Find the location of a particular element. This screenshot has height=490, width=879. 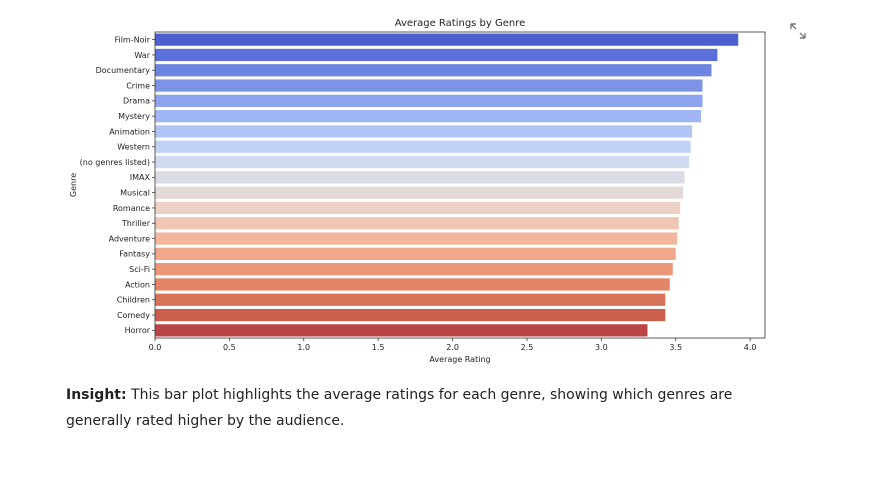

x-tick-label: 0.5 is located at coordinates (229, 347).